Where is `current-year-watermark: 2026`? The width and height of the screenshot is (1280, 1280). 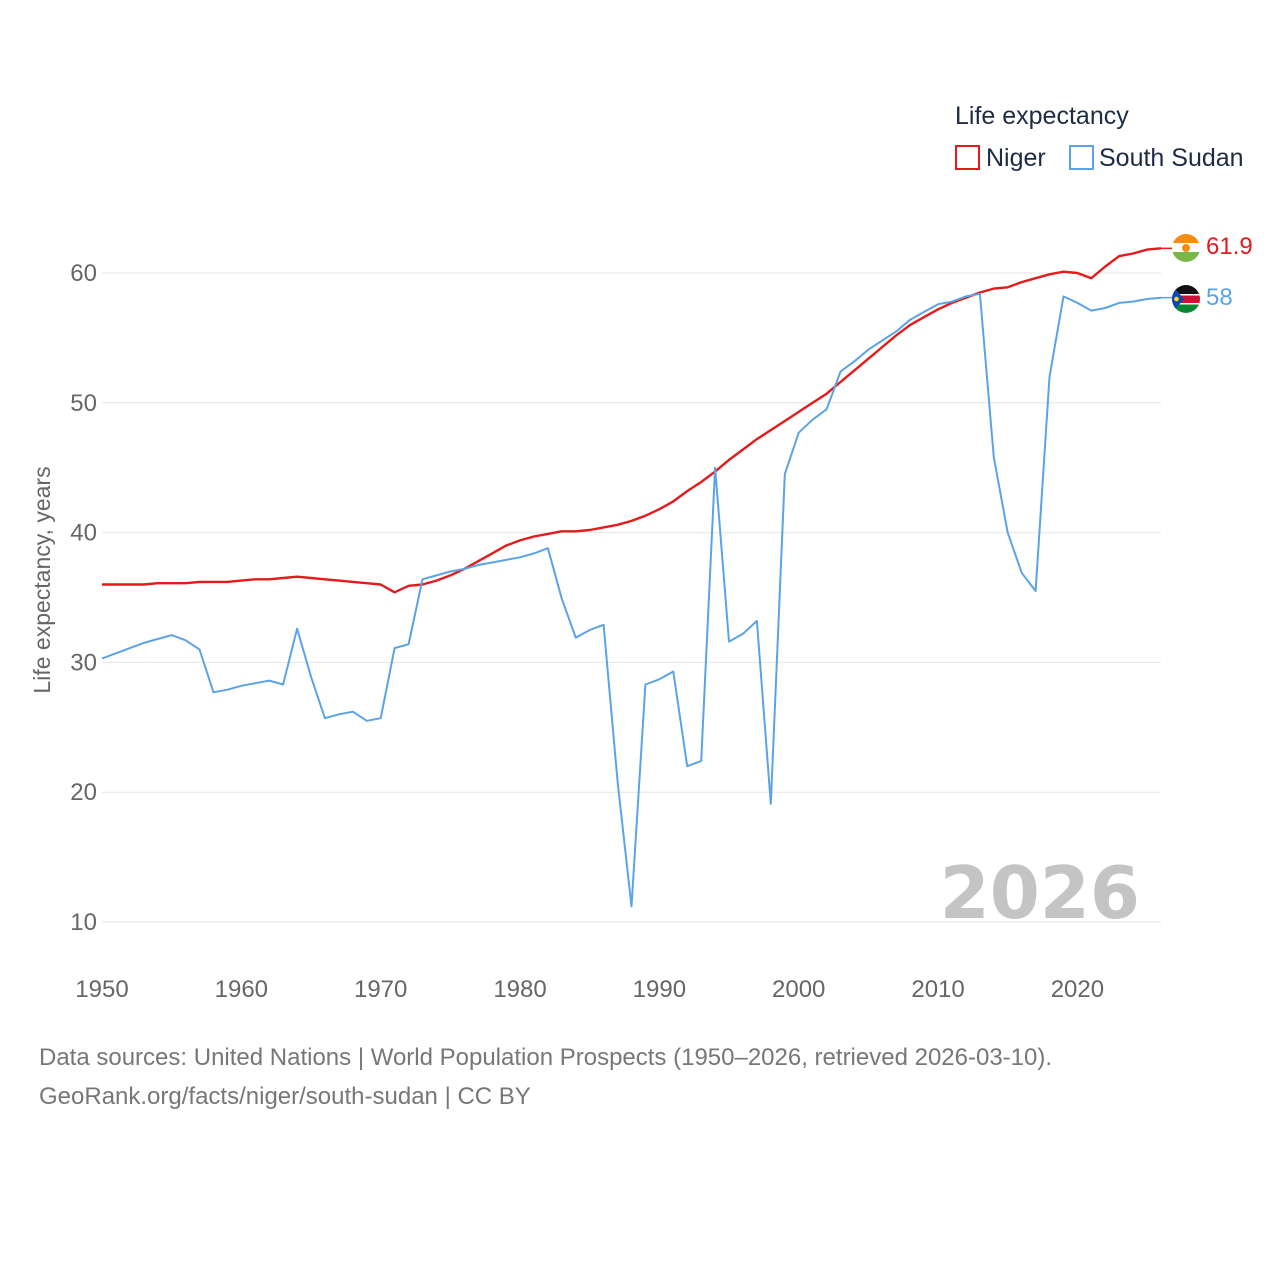
current-year-watermark: 2026 is located at coordinates (1040, 893).